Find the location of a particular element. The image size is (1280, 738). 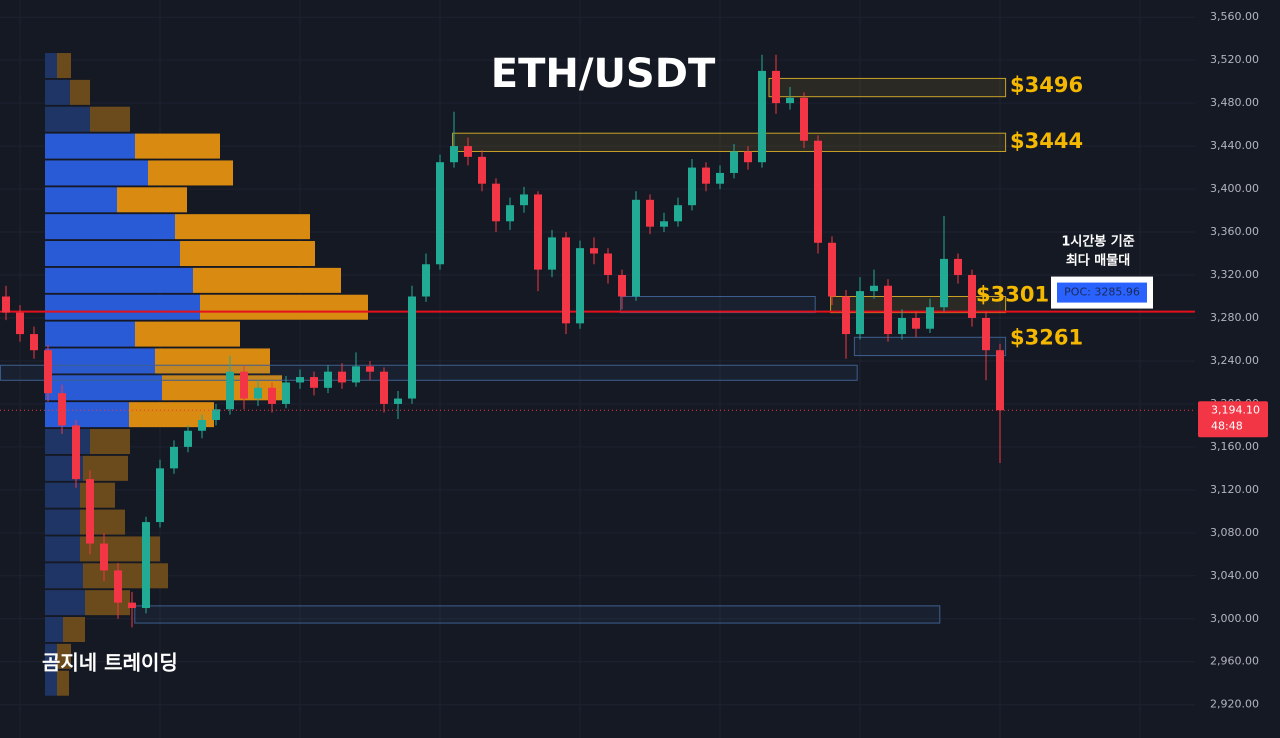

y-tick-label: 3,560.00 is located at coordinates (1234, 16).